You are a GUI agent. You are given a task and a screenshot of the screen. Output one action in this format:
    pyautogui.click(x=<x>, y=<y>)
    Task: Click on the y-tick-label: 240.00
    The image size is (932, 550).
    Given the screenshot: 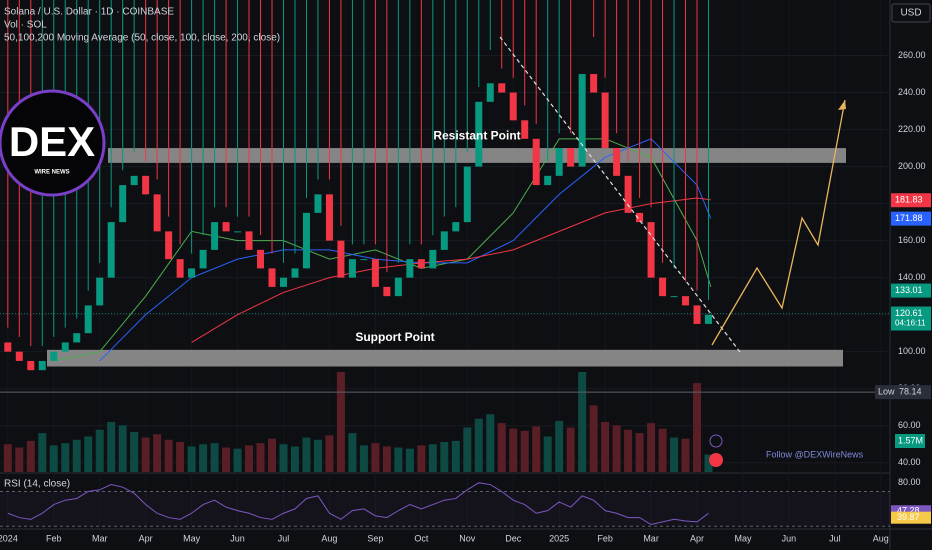 What is the action you would take?
    pyautogui.click(x=912, y=92)
    